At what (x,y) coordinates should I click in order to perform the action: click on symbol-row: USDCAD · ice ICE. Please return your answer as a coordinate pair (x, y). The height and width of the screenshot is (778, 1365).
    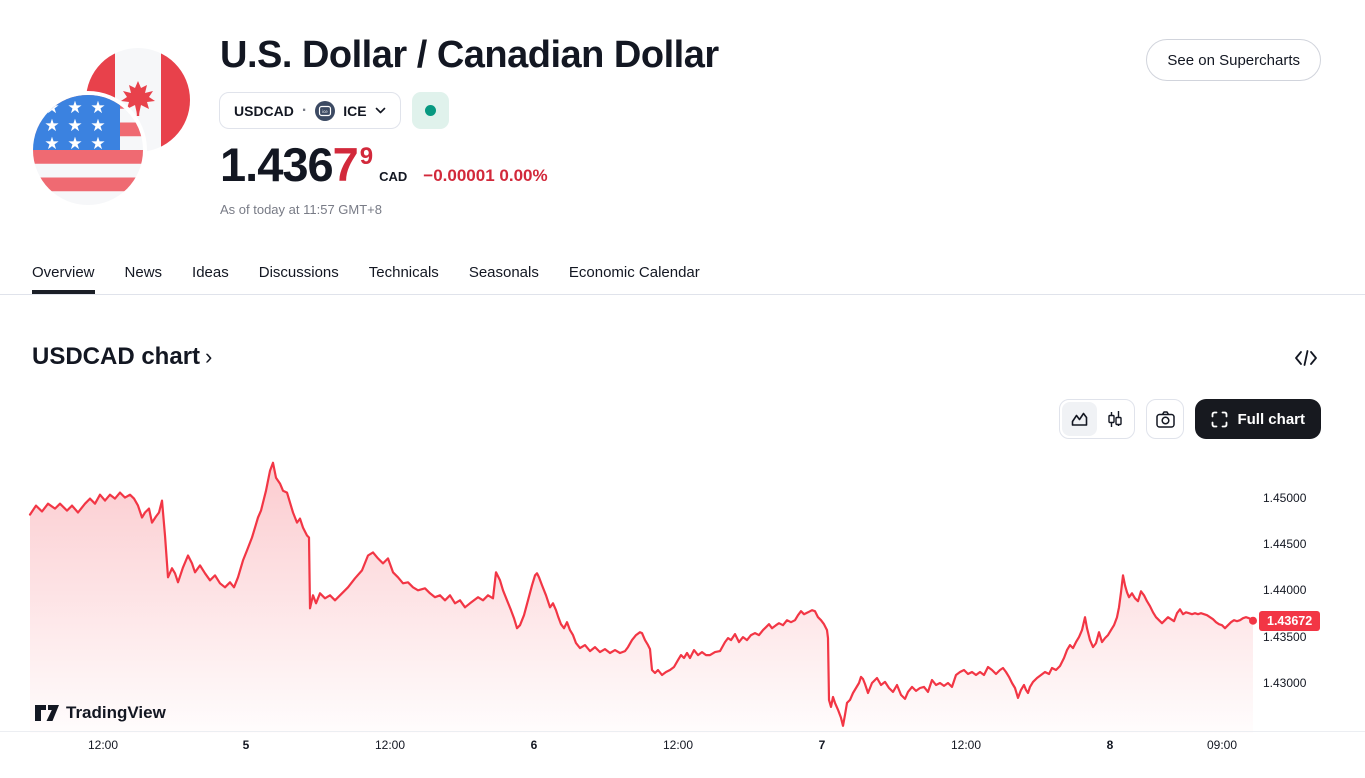
    Looking at the image, I should click on (334, 110).